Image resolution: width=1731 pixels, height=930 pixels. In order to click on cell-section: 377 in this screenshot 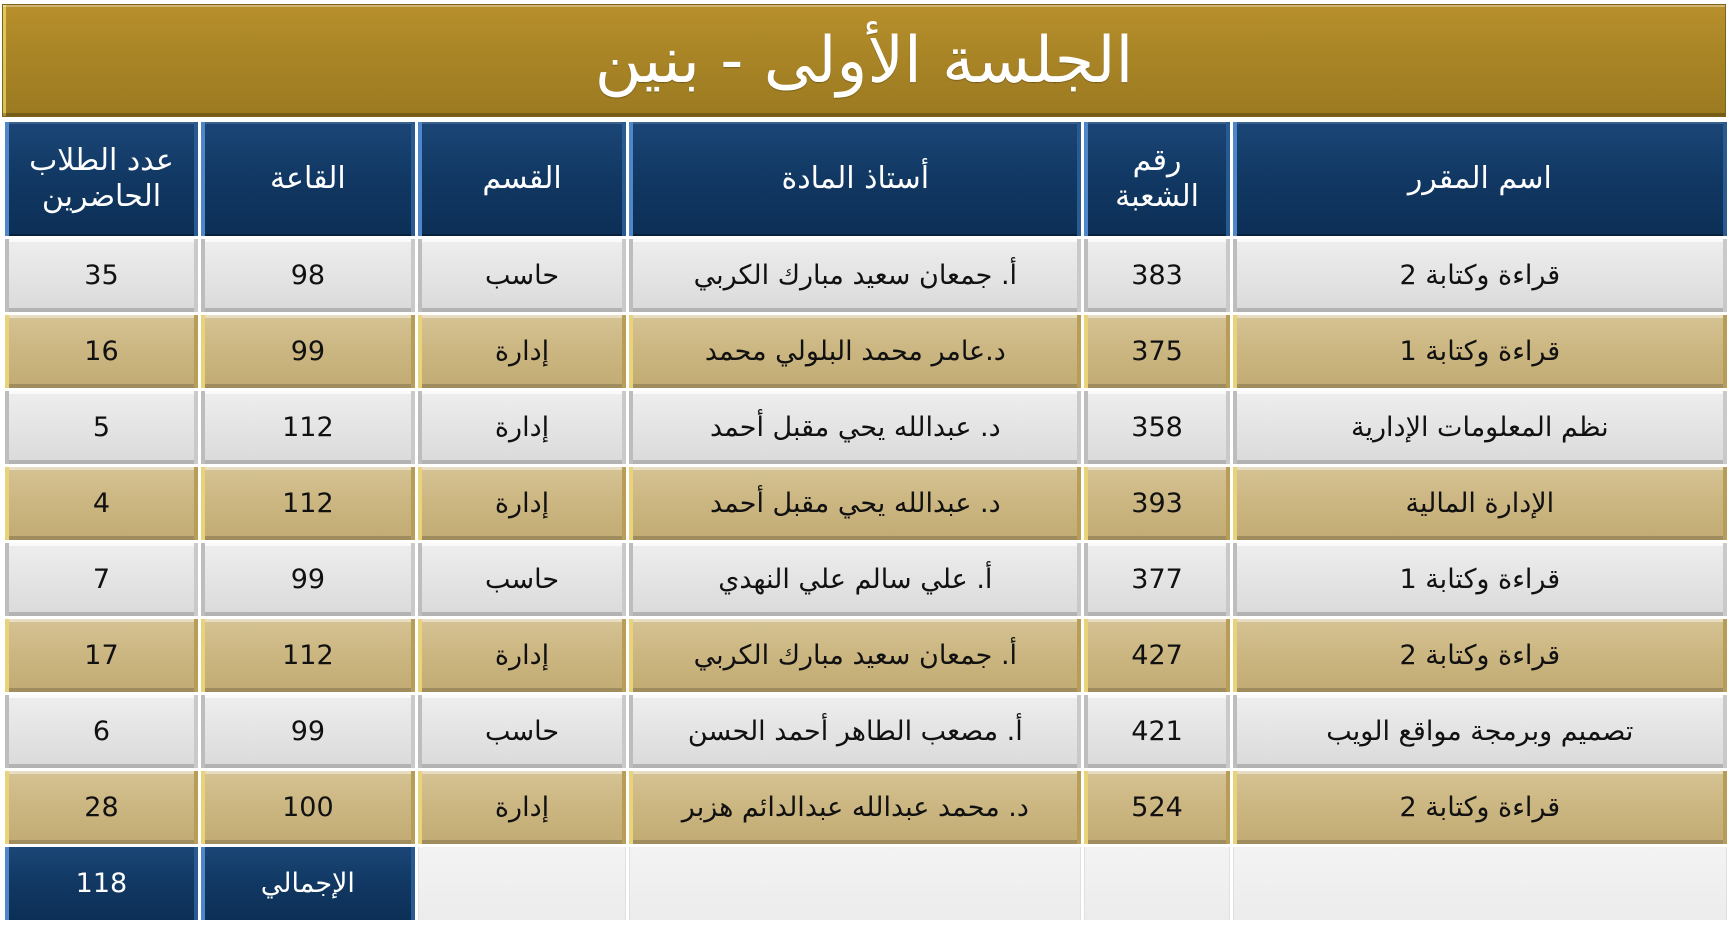, I will do `click(1157, 579)`.